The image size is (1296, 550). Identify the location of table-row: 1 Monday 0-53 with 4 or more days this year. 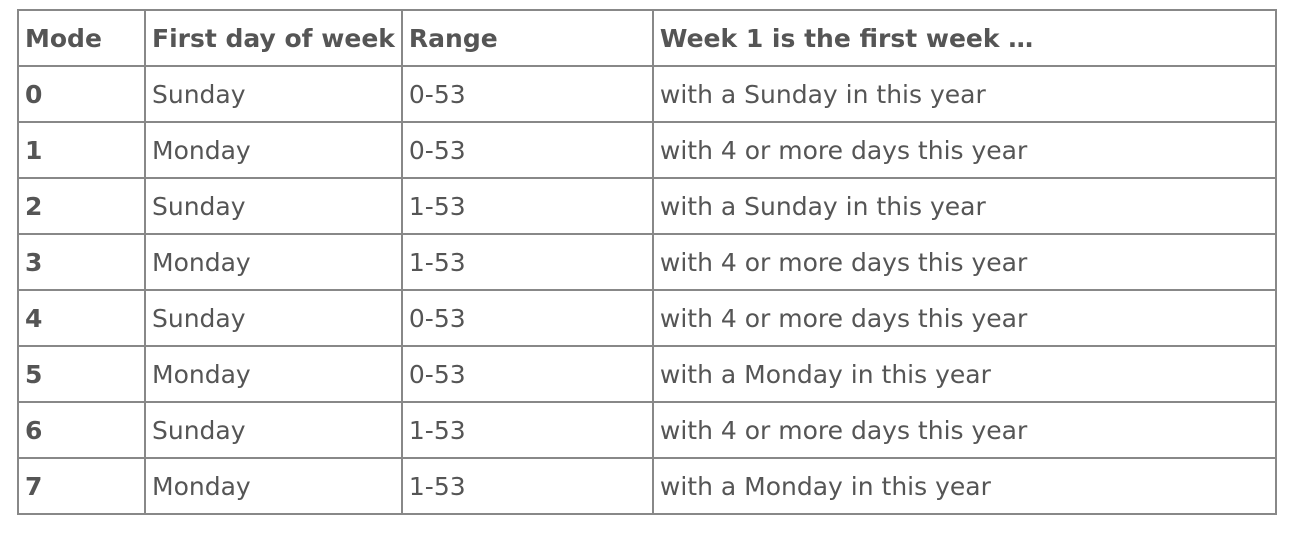
(647, 150).